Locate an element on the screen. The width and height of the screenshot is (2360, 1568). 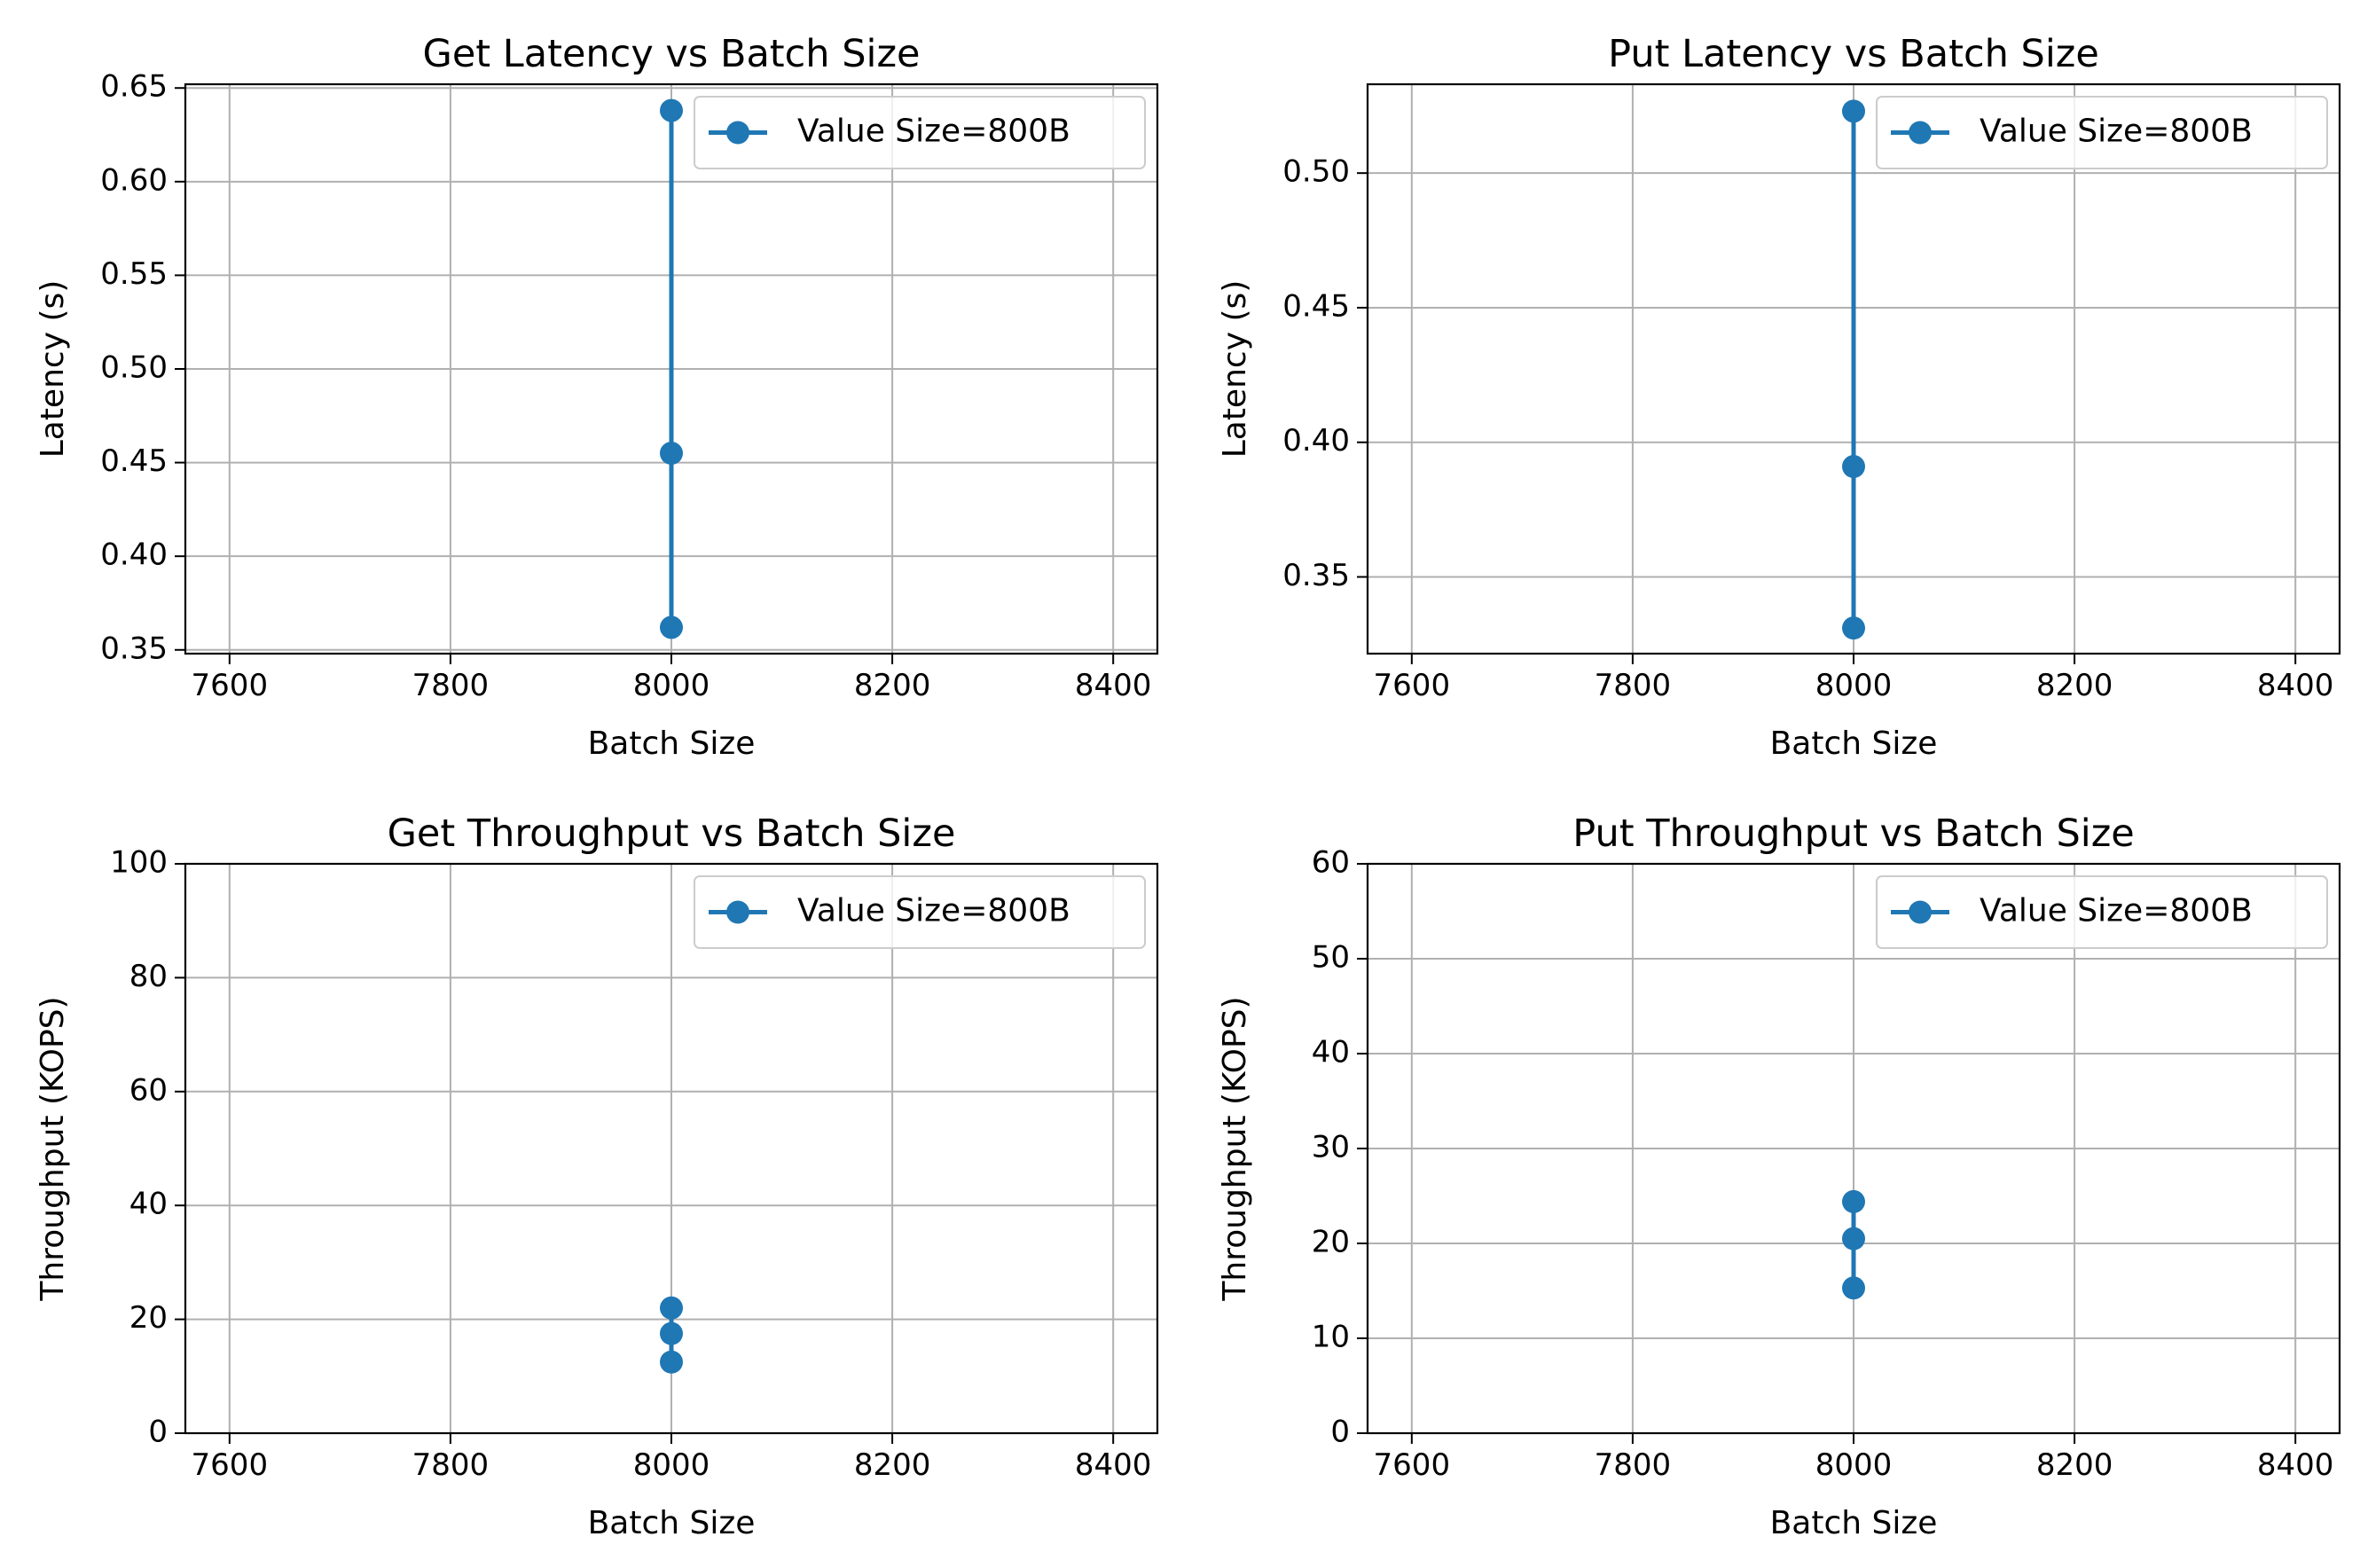
subplot-title: Get Throughput vs Batch Size is located at coordinates (672, 834).